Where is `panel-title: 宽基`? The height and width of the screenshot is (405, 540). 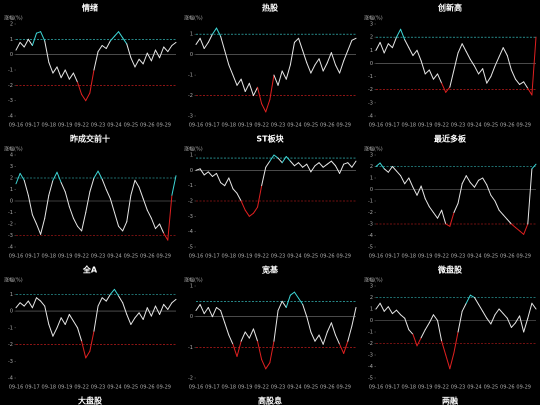 panel-title: 宽基 is located at coordinates (270, 270).